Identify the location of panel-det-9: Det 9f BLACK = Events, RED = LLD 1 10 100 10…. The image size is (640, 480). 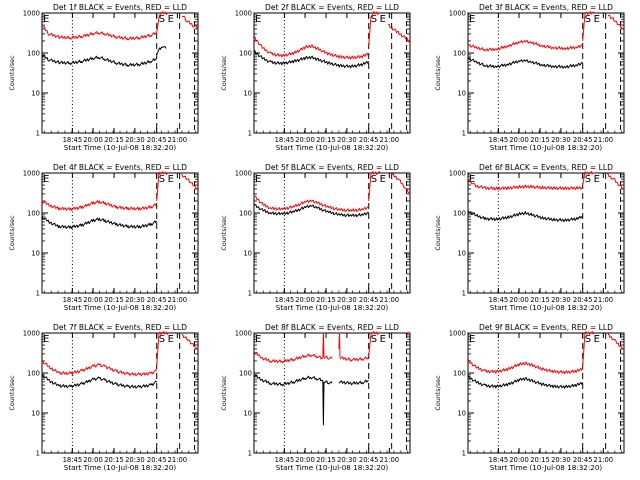
(529, 397).